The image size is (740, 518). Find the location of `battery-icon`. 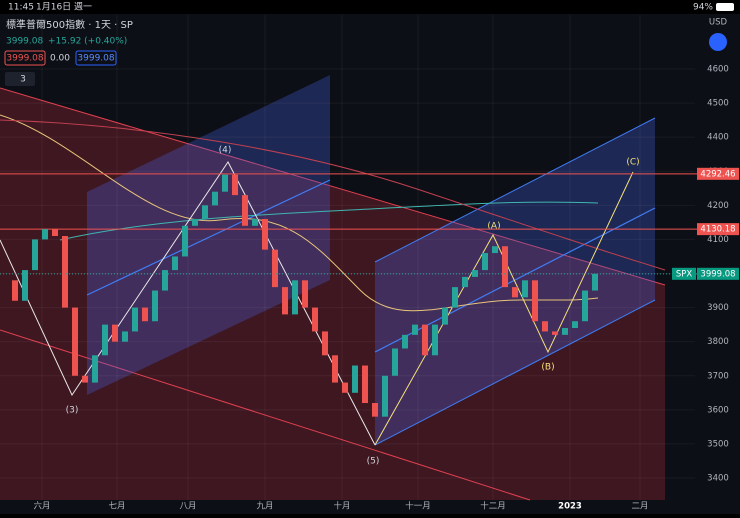

battery-icon is located at coordinates (725, 7).